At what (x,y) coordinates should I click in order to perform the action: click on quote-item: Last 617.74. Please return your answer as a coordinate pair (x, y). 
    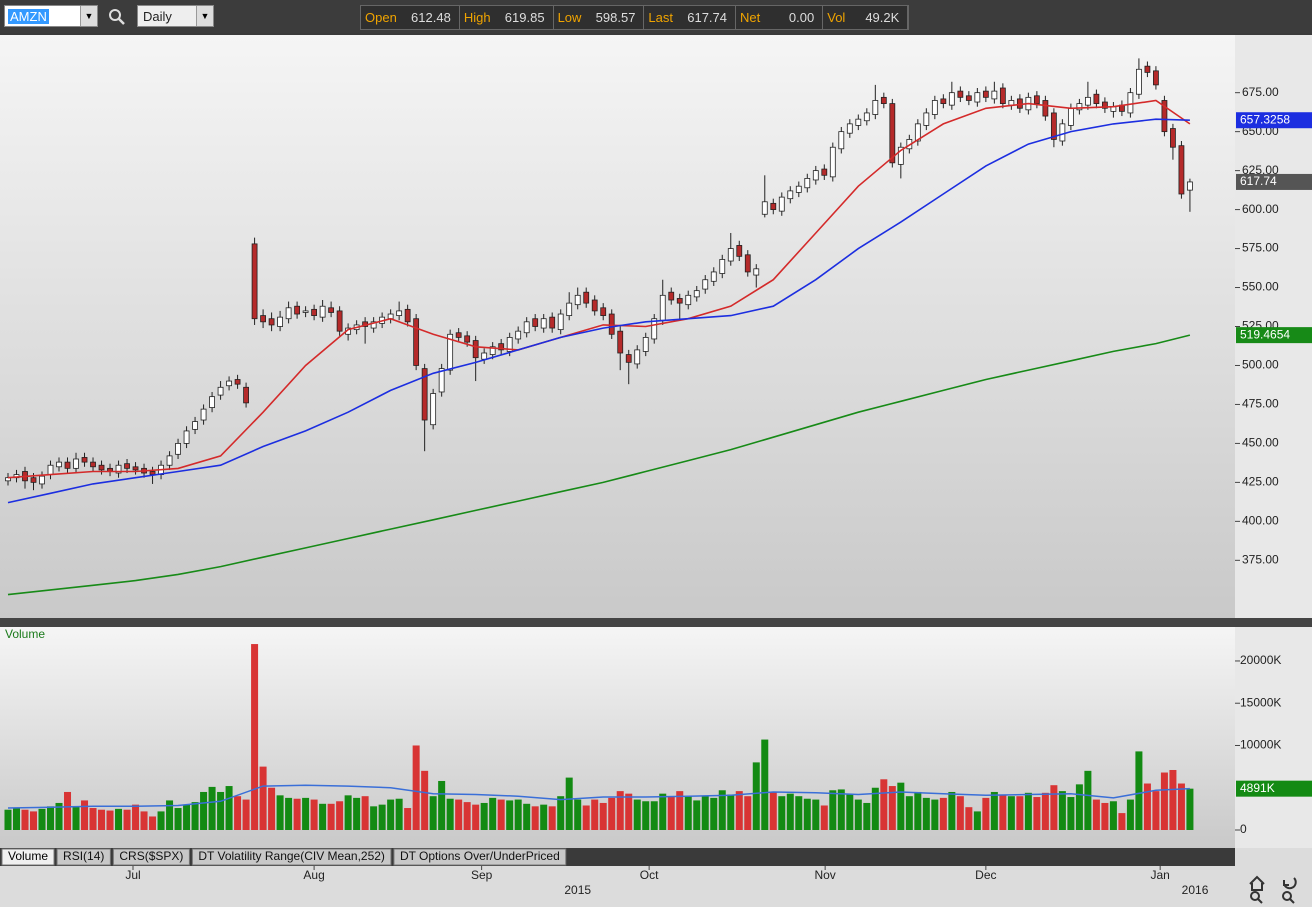
    Looking at the image, I should click on (690, 17).